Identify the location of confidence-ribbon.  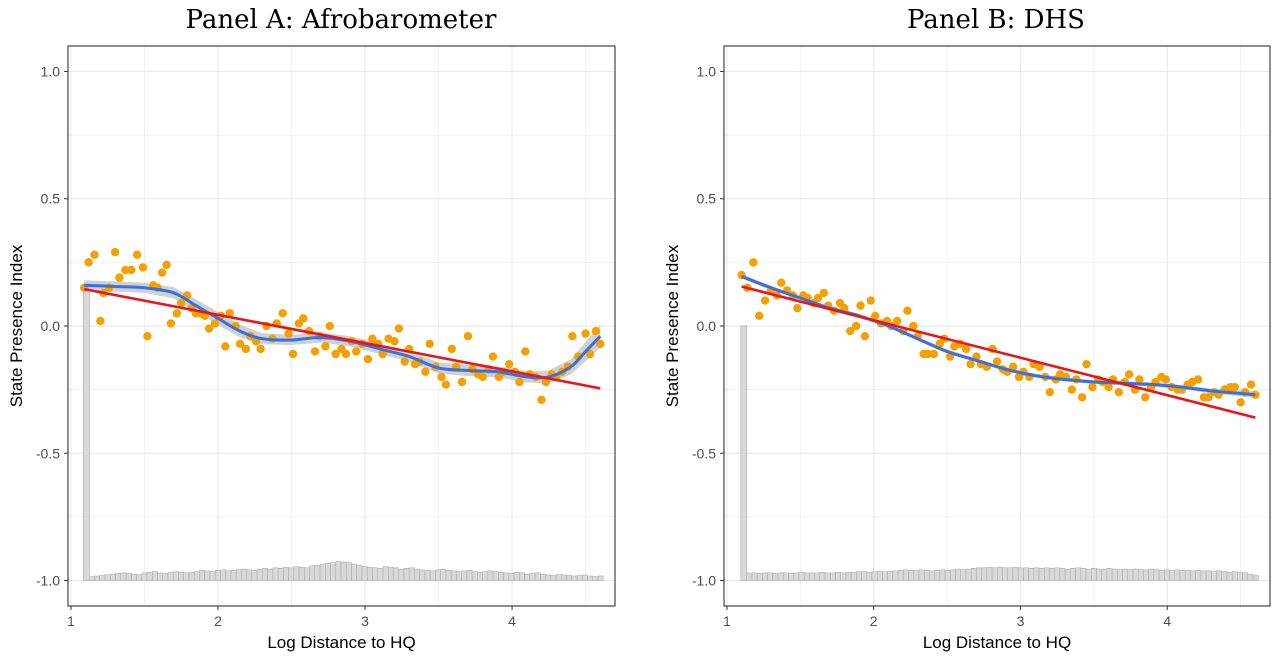
(998, 336).